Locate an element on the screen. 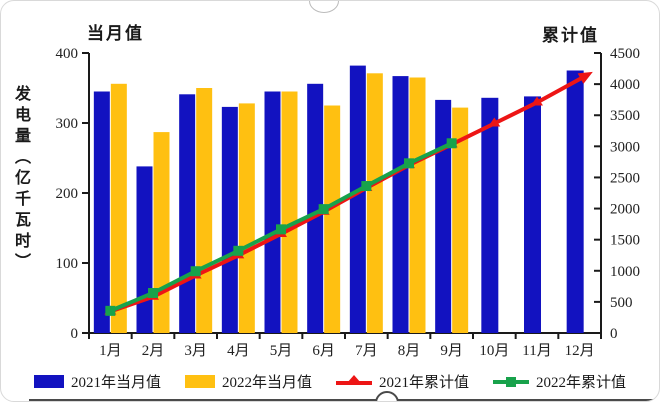  bar-2022-2月 is located at coordinates (161, 232).